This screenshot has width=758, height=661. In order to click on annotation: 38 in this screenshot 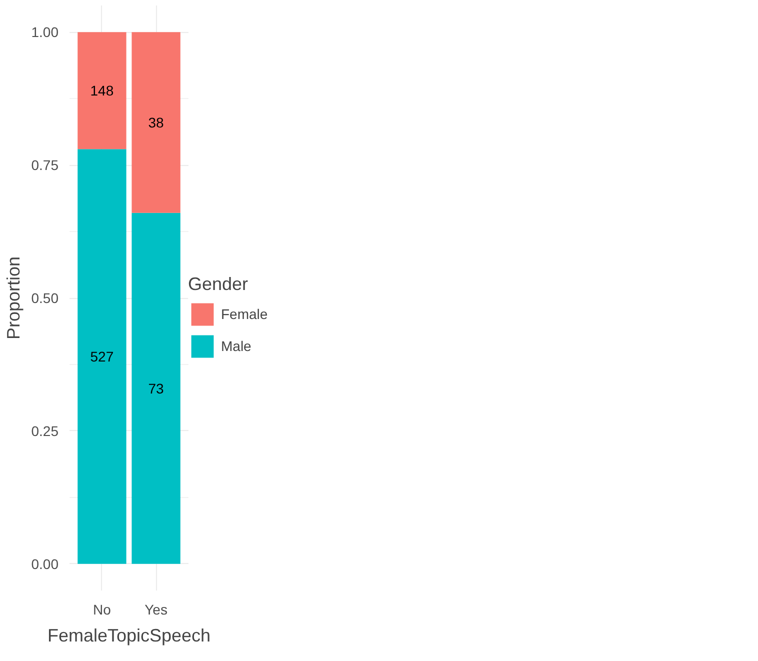, I will do `click(156, 122)`.